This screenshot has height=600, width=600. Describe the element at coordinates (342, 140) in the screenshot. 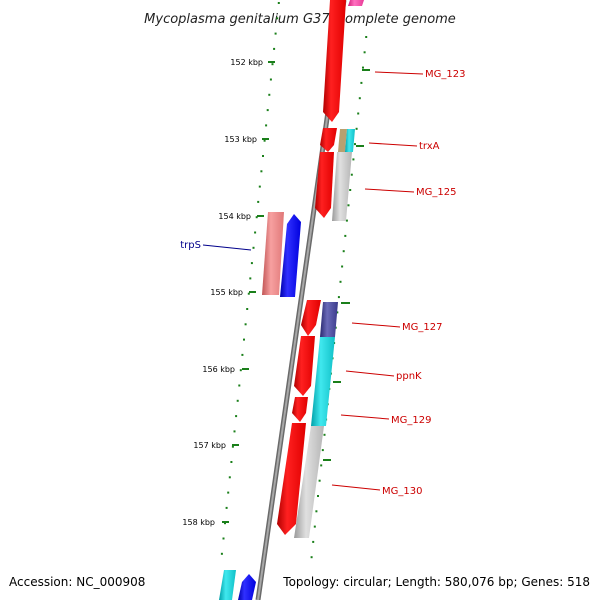

I see `gene-tan` at that location.